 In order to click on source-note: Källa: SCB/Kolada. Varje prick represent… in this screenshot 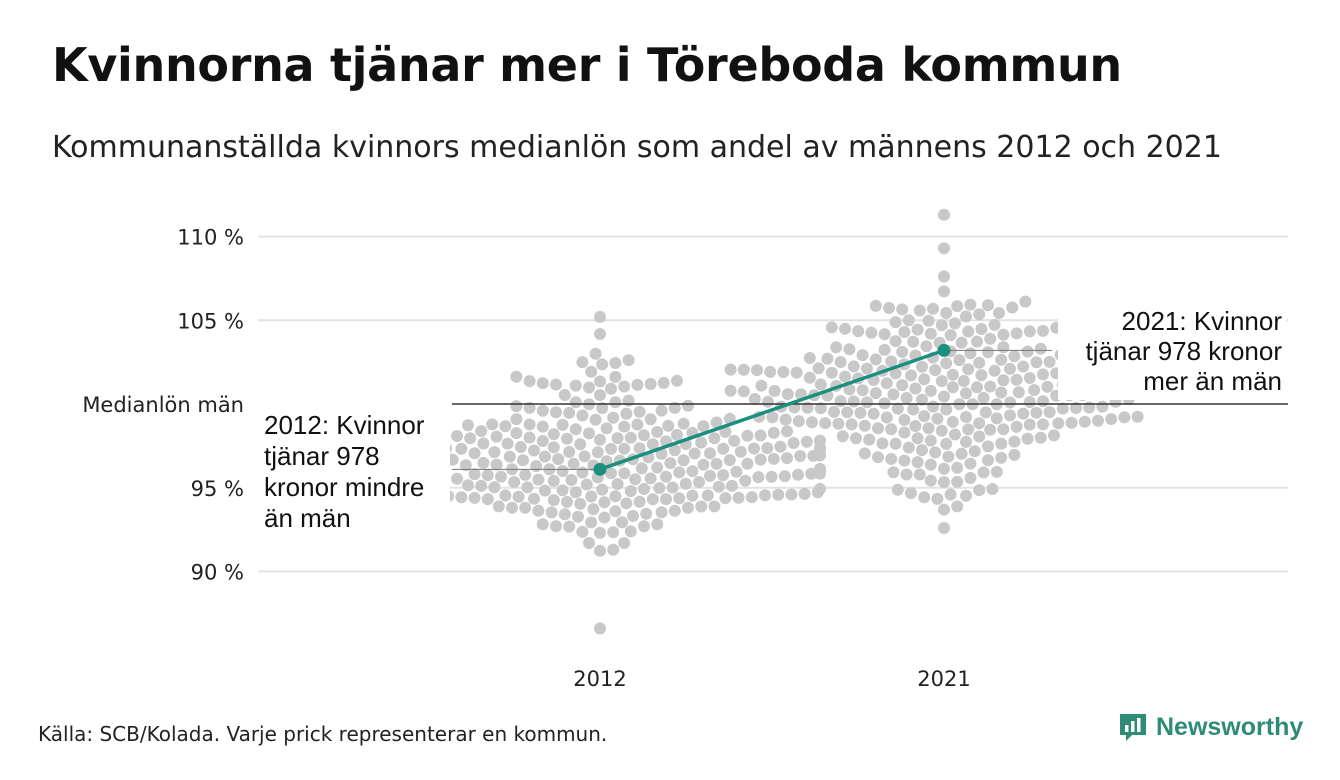, I will do `click(323, 734)`.